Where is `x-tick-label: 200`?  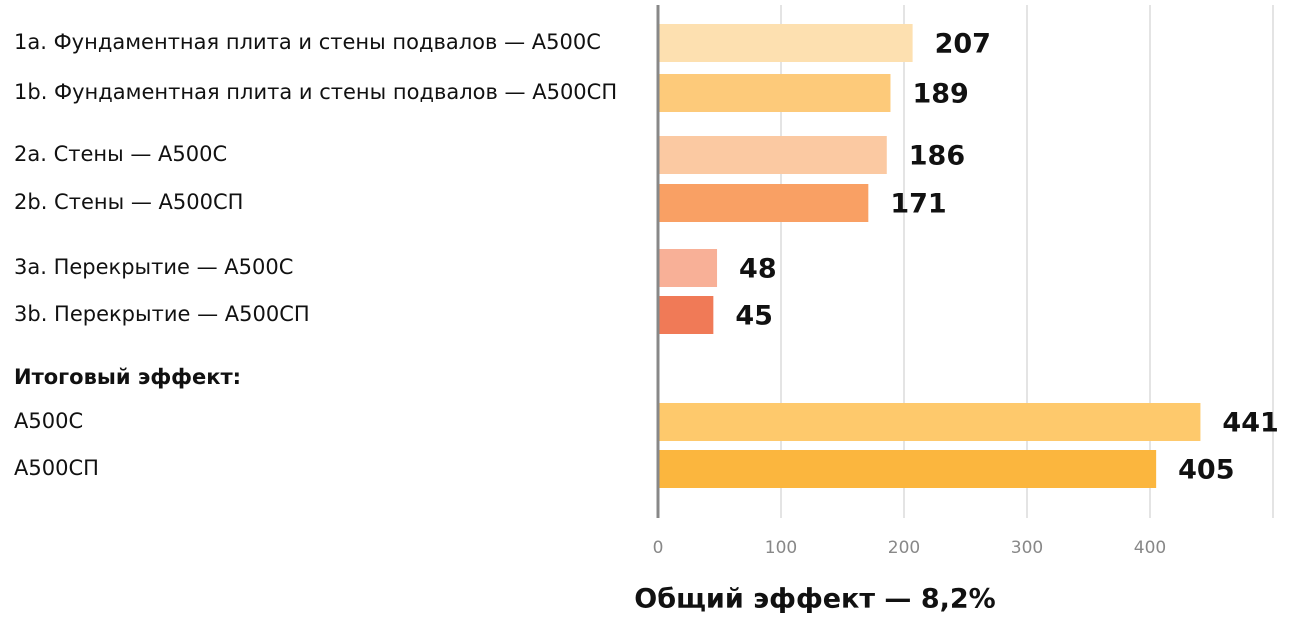
x-tick-label: 200 is located at coordinates (904, 548).